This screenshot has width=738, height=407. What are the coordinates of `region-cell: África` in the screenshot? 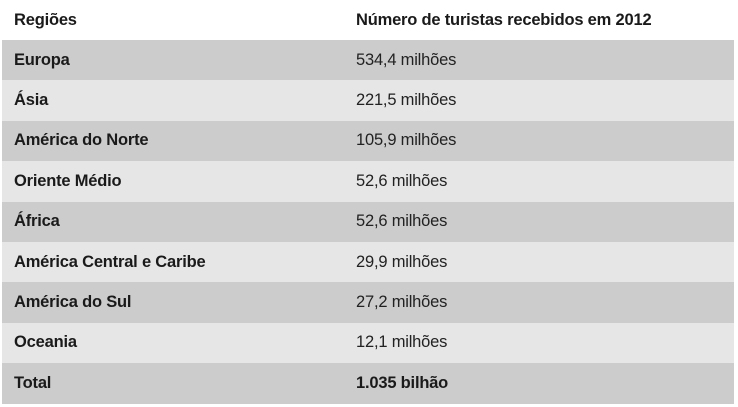 It's located at (37, 221).